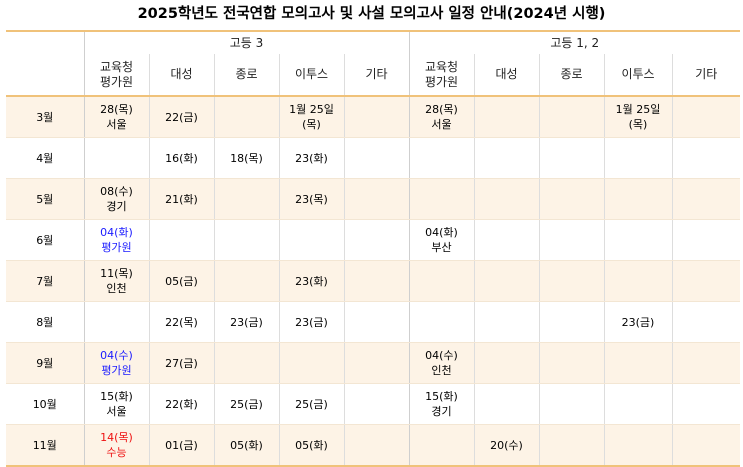  I want to click on text-line: 18(목), so click(246, 158).